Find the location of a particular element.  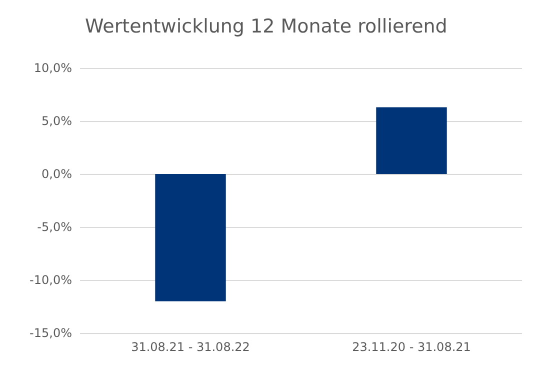

y-tick-label: 10,0% is located at coordinates (53, 68).